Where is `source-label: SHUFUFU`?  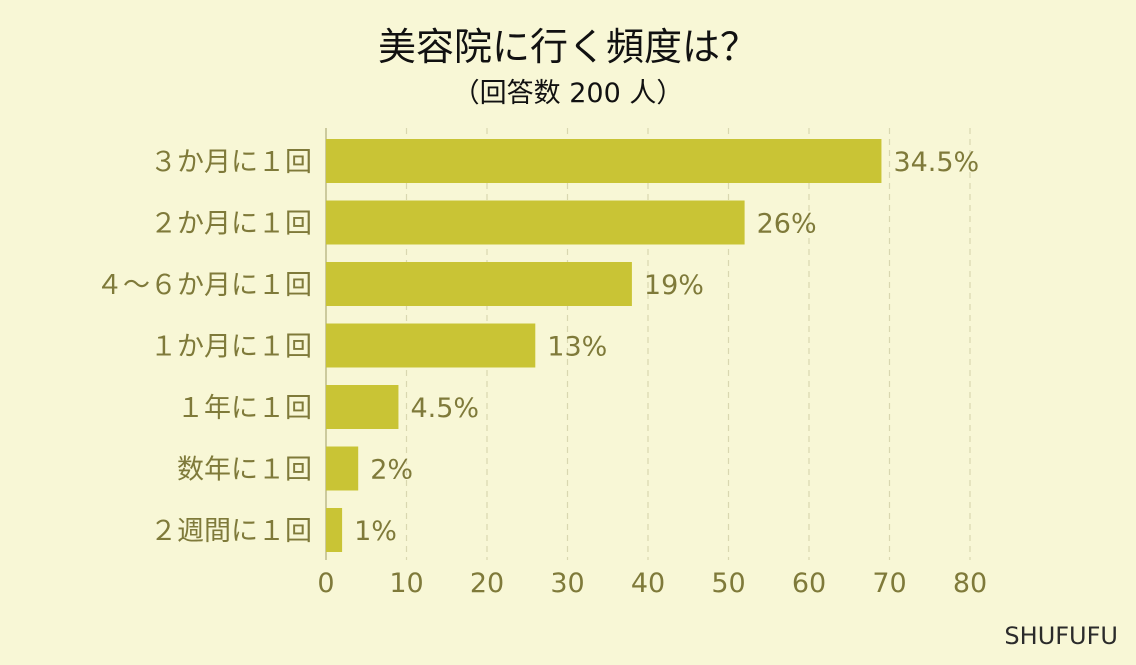 source-label: SHUFUFU is located at coordinates (1061, 636).